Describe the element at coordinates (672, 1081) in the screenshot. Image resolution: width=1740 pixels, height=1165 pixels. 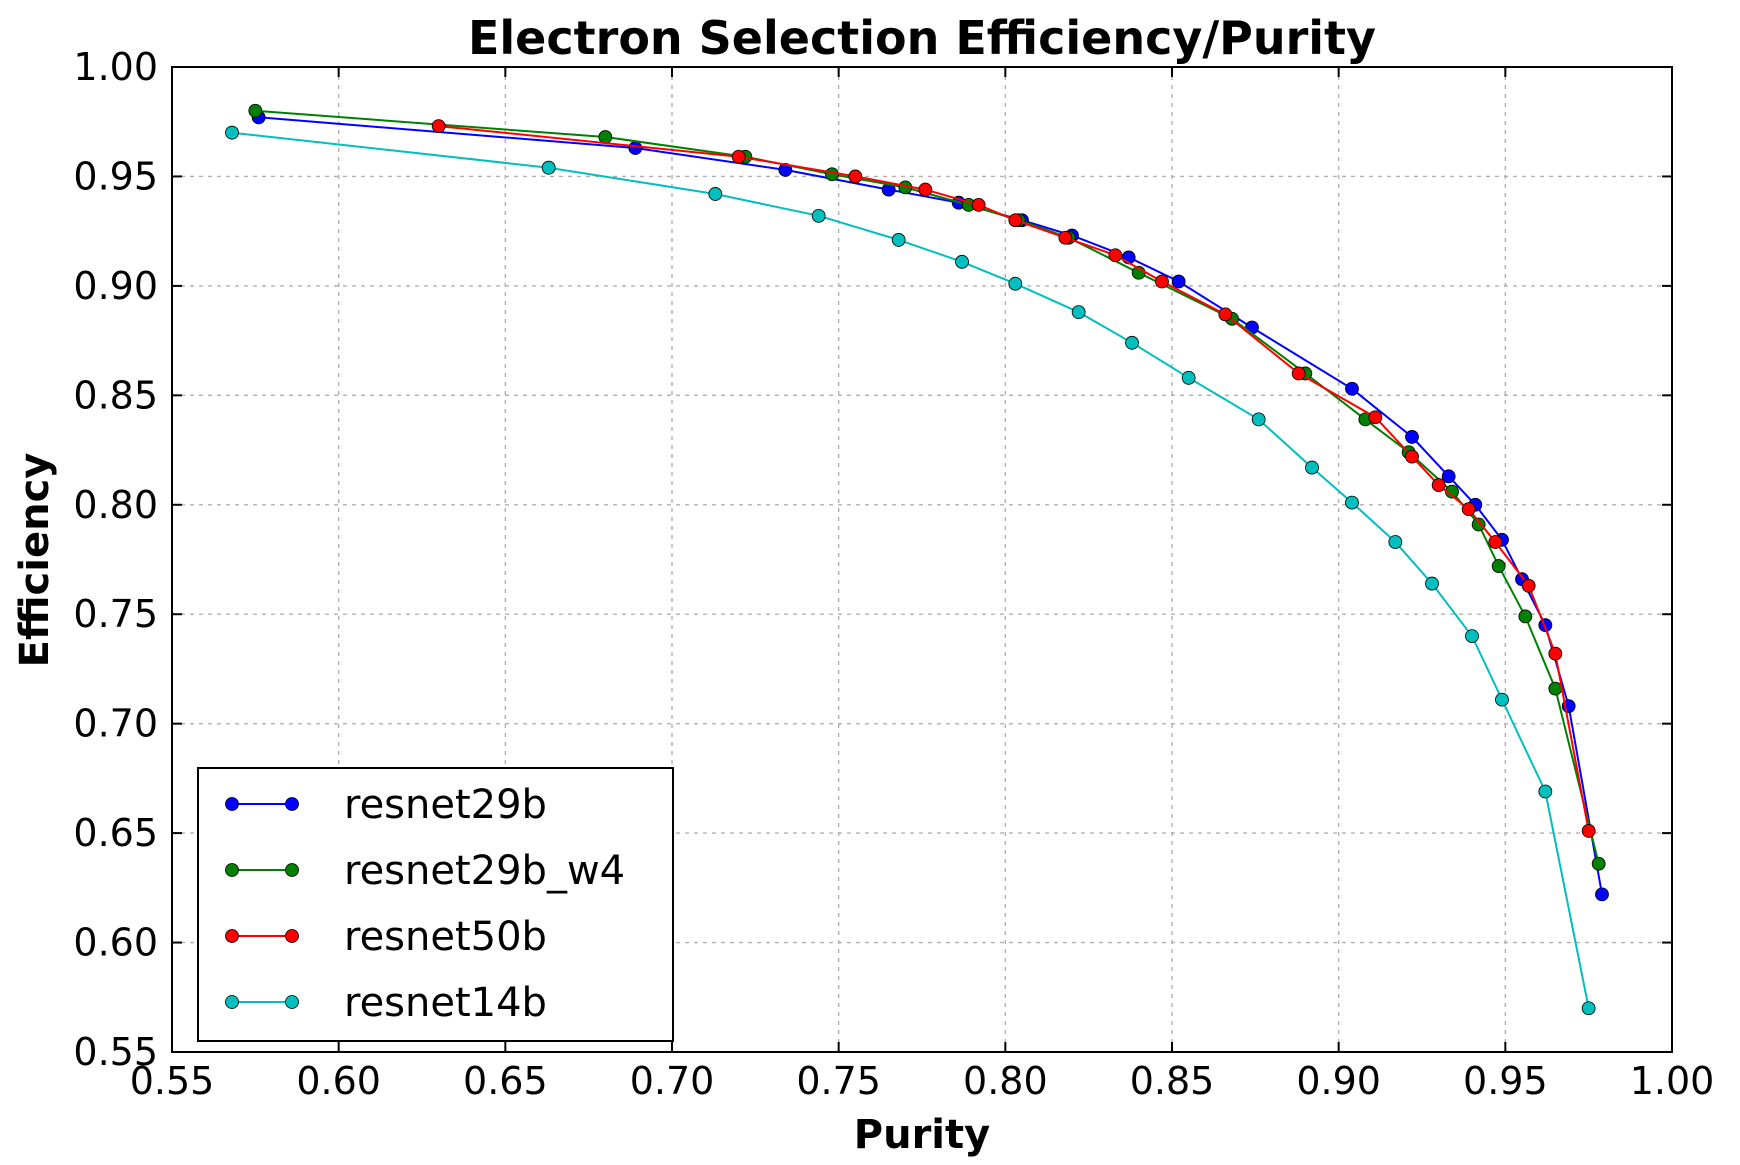
I see `x-tick-label: 0.70` at that location.